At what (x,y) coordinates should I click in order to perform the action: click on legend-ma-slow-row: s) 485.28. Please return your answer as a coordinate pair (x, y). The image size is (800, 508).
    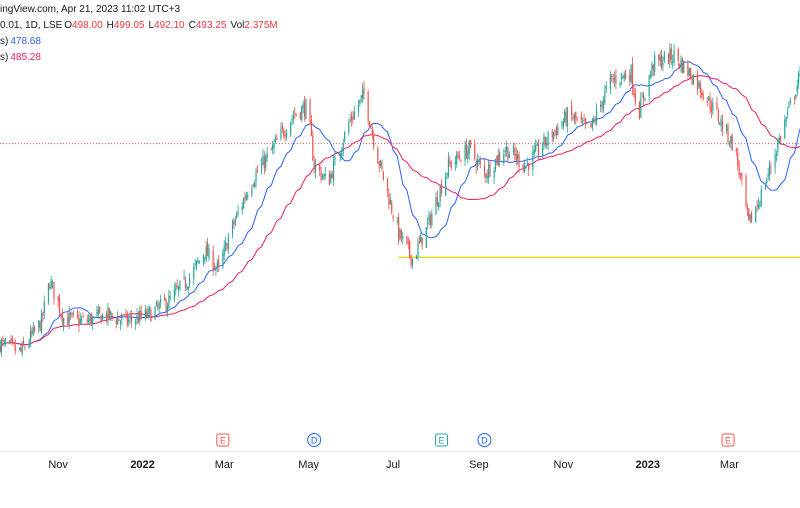
    Looking at the image, I should click on (139, 58).